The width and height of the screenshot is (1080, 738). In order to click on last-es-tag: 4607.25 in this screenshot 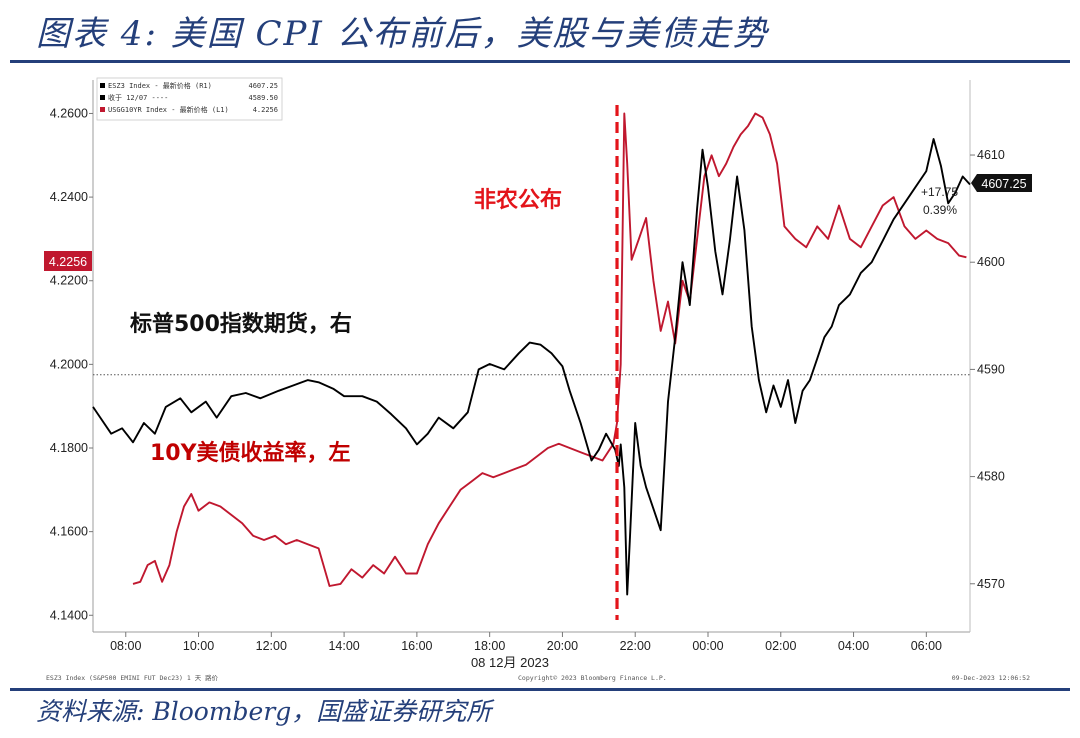, I will do `click(1001, 183)`.